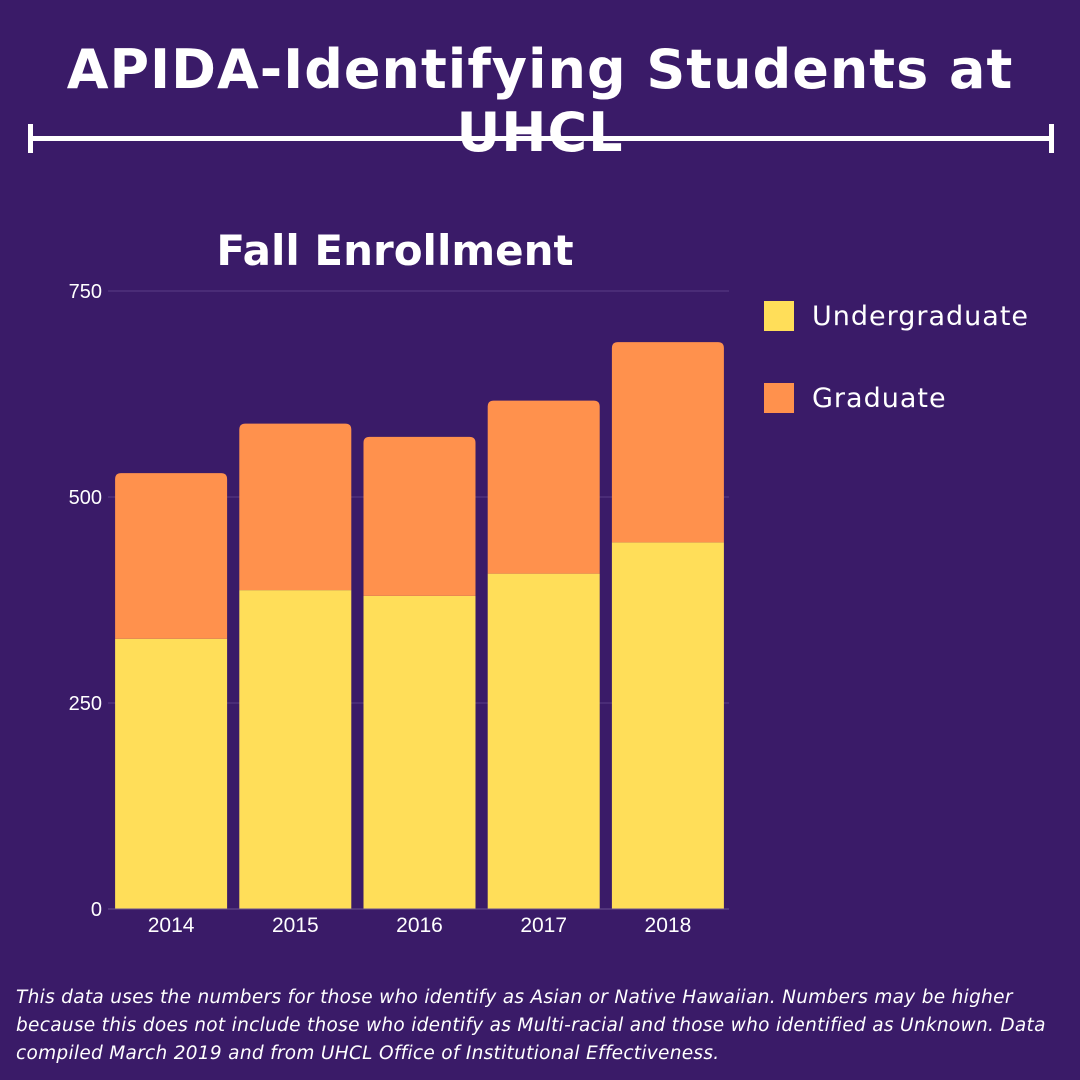 Image resolution: width=1080 pixels, height=1080 pixels. Describe the element at coordinates (295, 507) in the screenshot. I see `bar-graduate-2015` at that location.